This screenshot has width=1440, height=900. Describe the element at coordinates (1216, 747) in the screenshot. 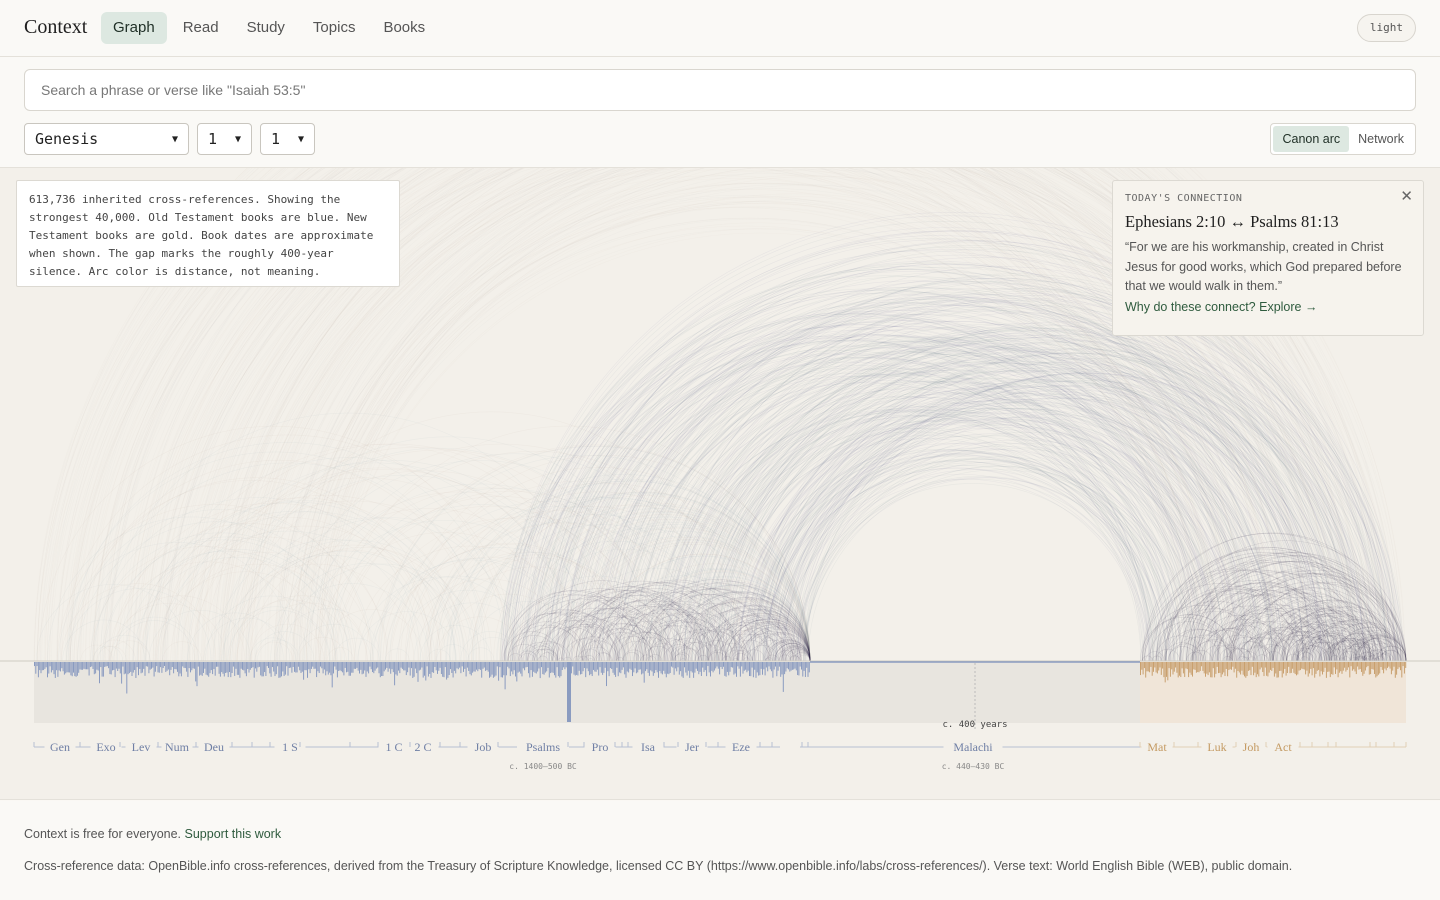

I see `book-label-luk: Luk` at that location.